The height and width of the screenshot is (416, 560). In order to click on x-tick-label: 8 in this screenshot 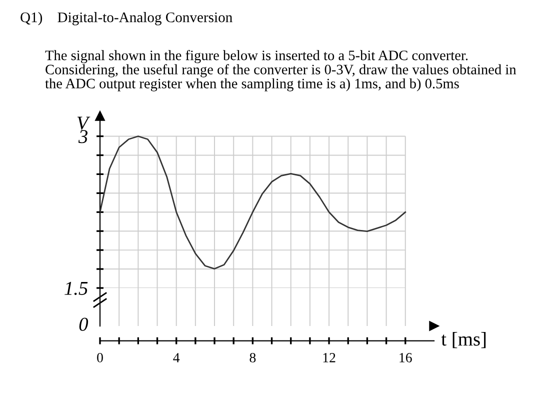, I will do `click(253, 357)`.